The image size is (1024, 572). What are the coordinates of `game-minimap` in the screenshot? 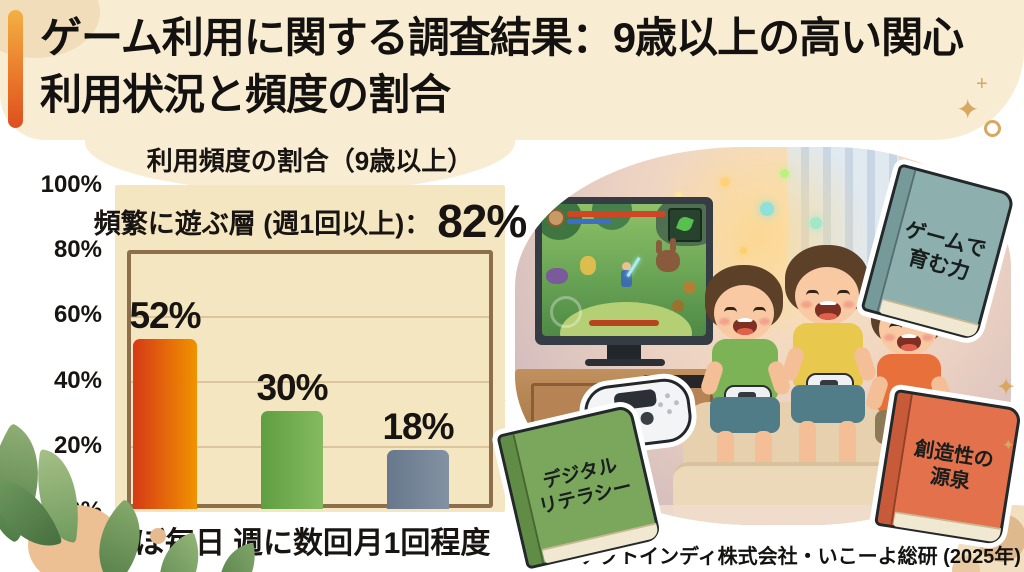 It's located at (685, 225).